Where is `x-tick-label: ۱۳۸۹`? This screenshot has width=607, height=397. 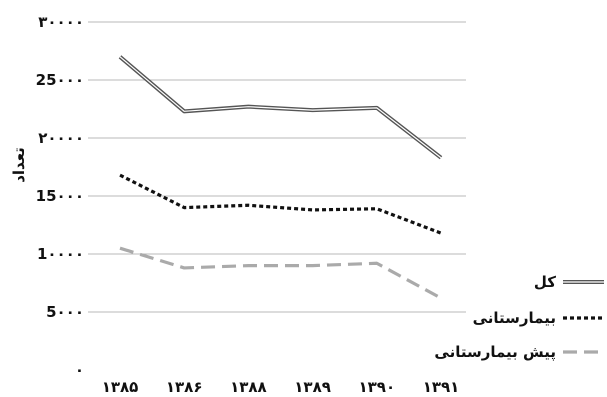 x-tick-label: ۱۳۸۹ is located at coordinates (312, 387).